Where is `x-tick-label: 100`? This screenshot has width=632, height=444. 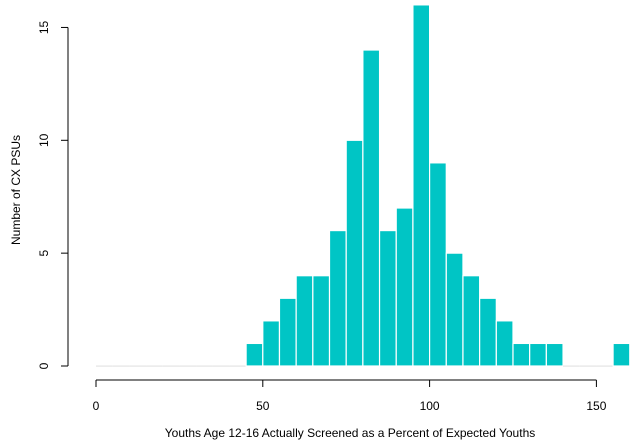
x-tick-label: 100 is located at coordinates (430, 406).